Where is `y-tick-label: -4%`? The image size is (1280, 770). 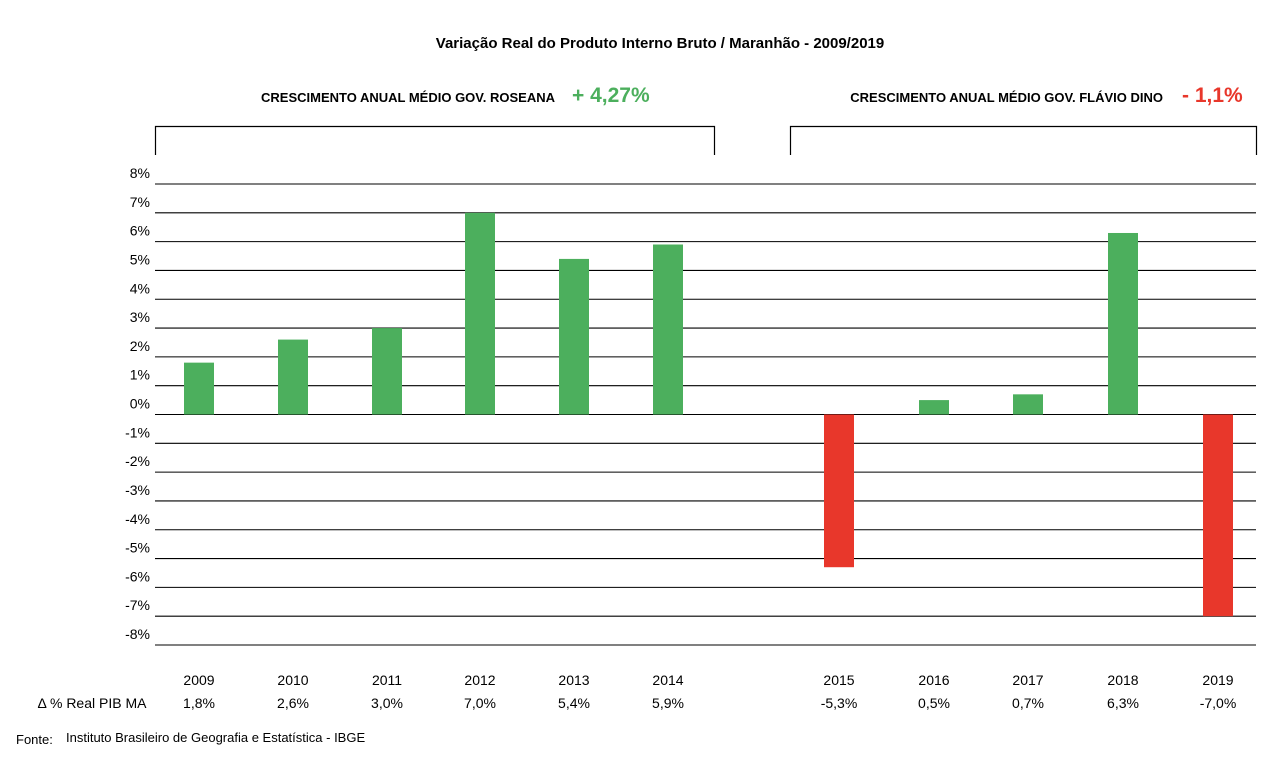 y-tick-label: -4% is located at coordinates (137, 519).